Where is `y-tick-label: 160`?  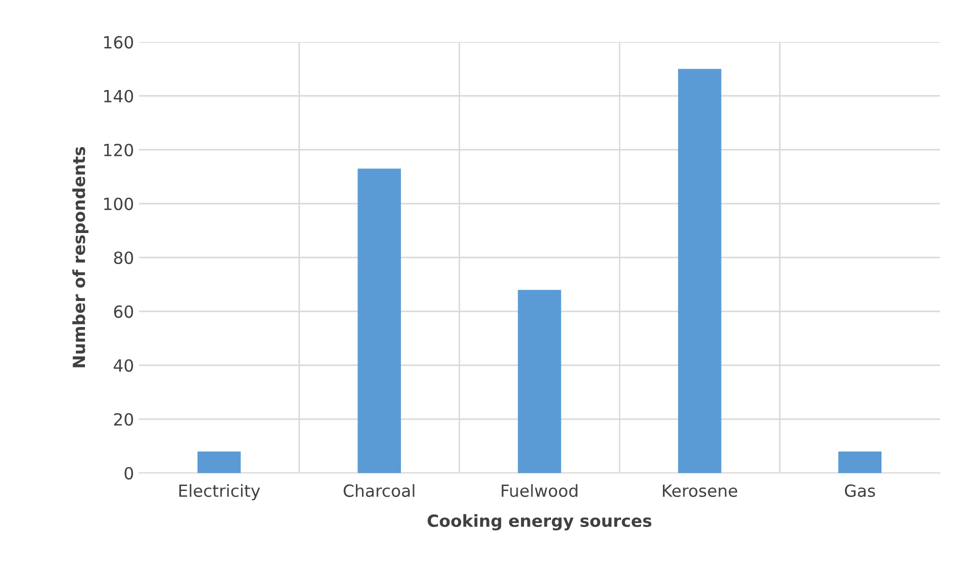
y-tick-label: 160 is located at coordinates (119, 42).